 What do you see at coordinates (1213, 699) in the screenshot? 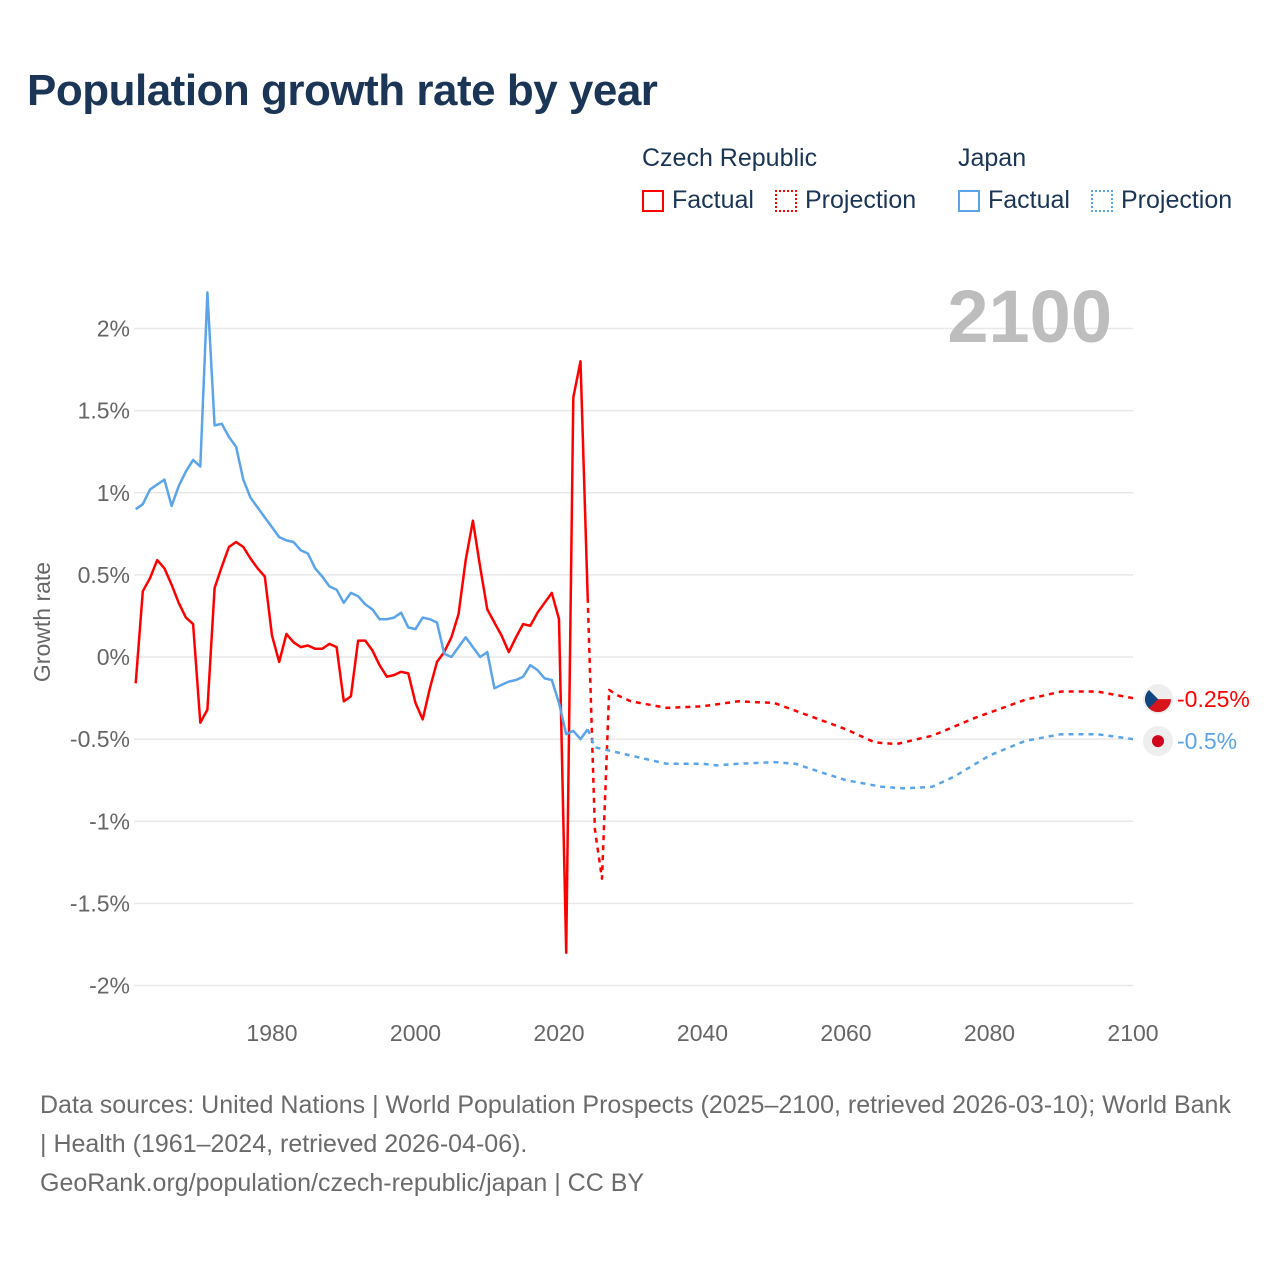
I see `end-value-label: -0.25%` at bounding box center [1213, 699].